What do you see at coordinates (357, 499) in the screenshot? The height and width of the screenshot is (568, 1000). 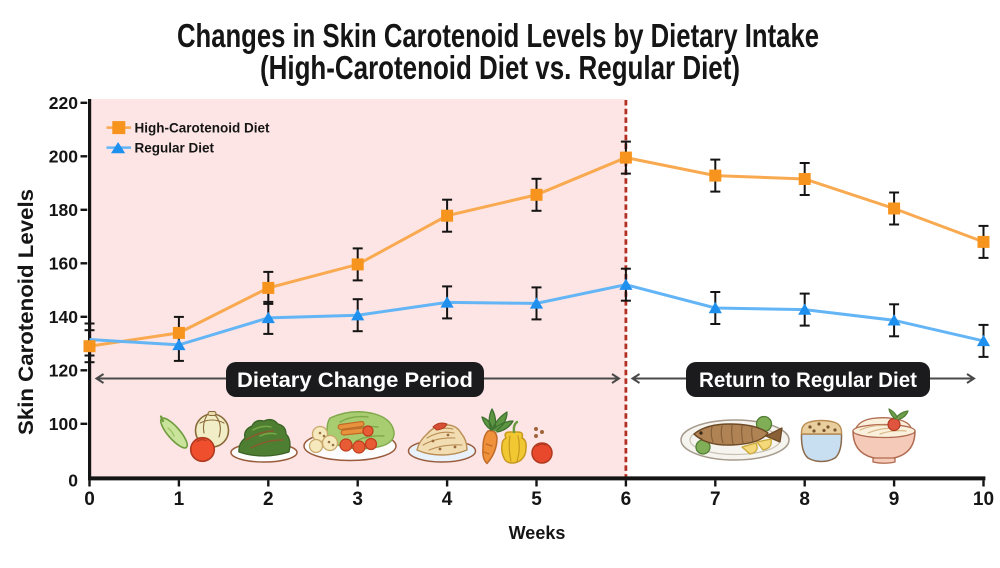 I see `svg-text: 3` at bounding box center [357, 499].